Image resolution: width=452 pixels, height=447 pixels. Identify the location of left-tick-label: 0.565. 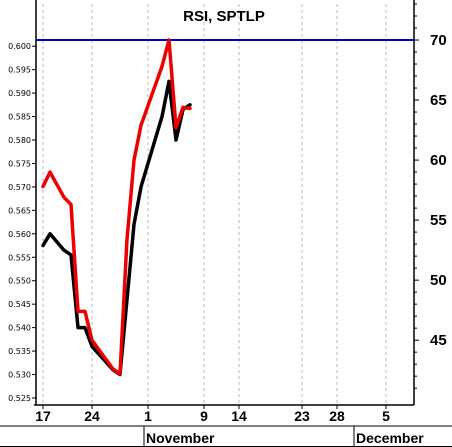
(19, 210).